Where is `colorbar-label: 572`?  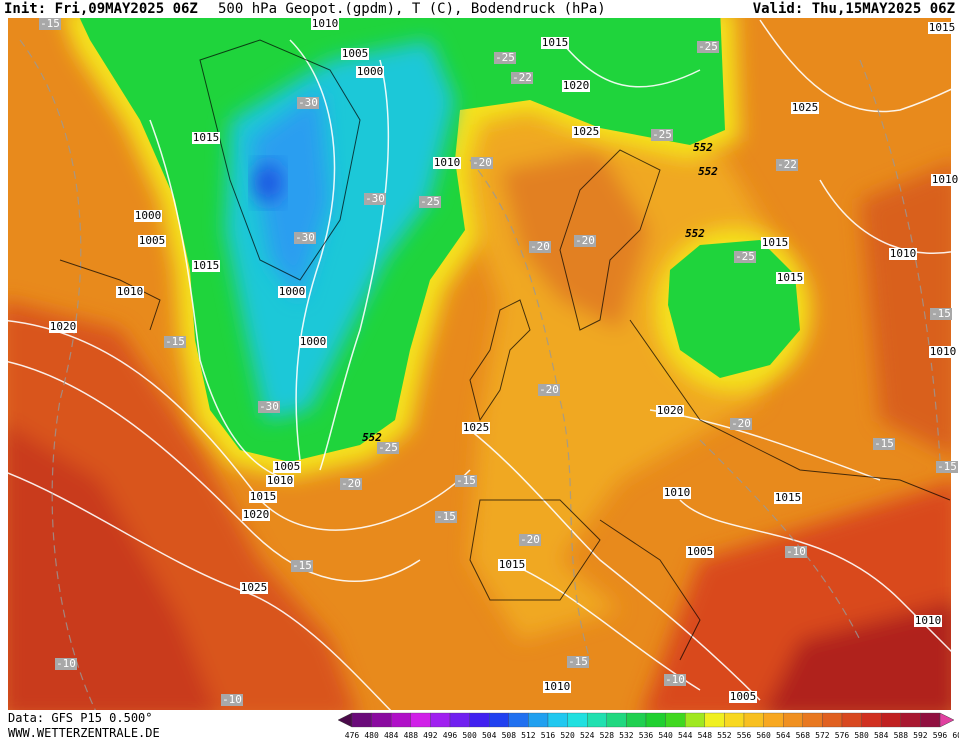
colorbar-label: 572 is located at coordinates (822, 735).